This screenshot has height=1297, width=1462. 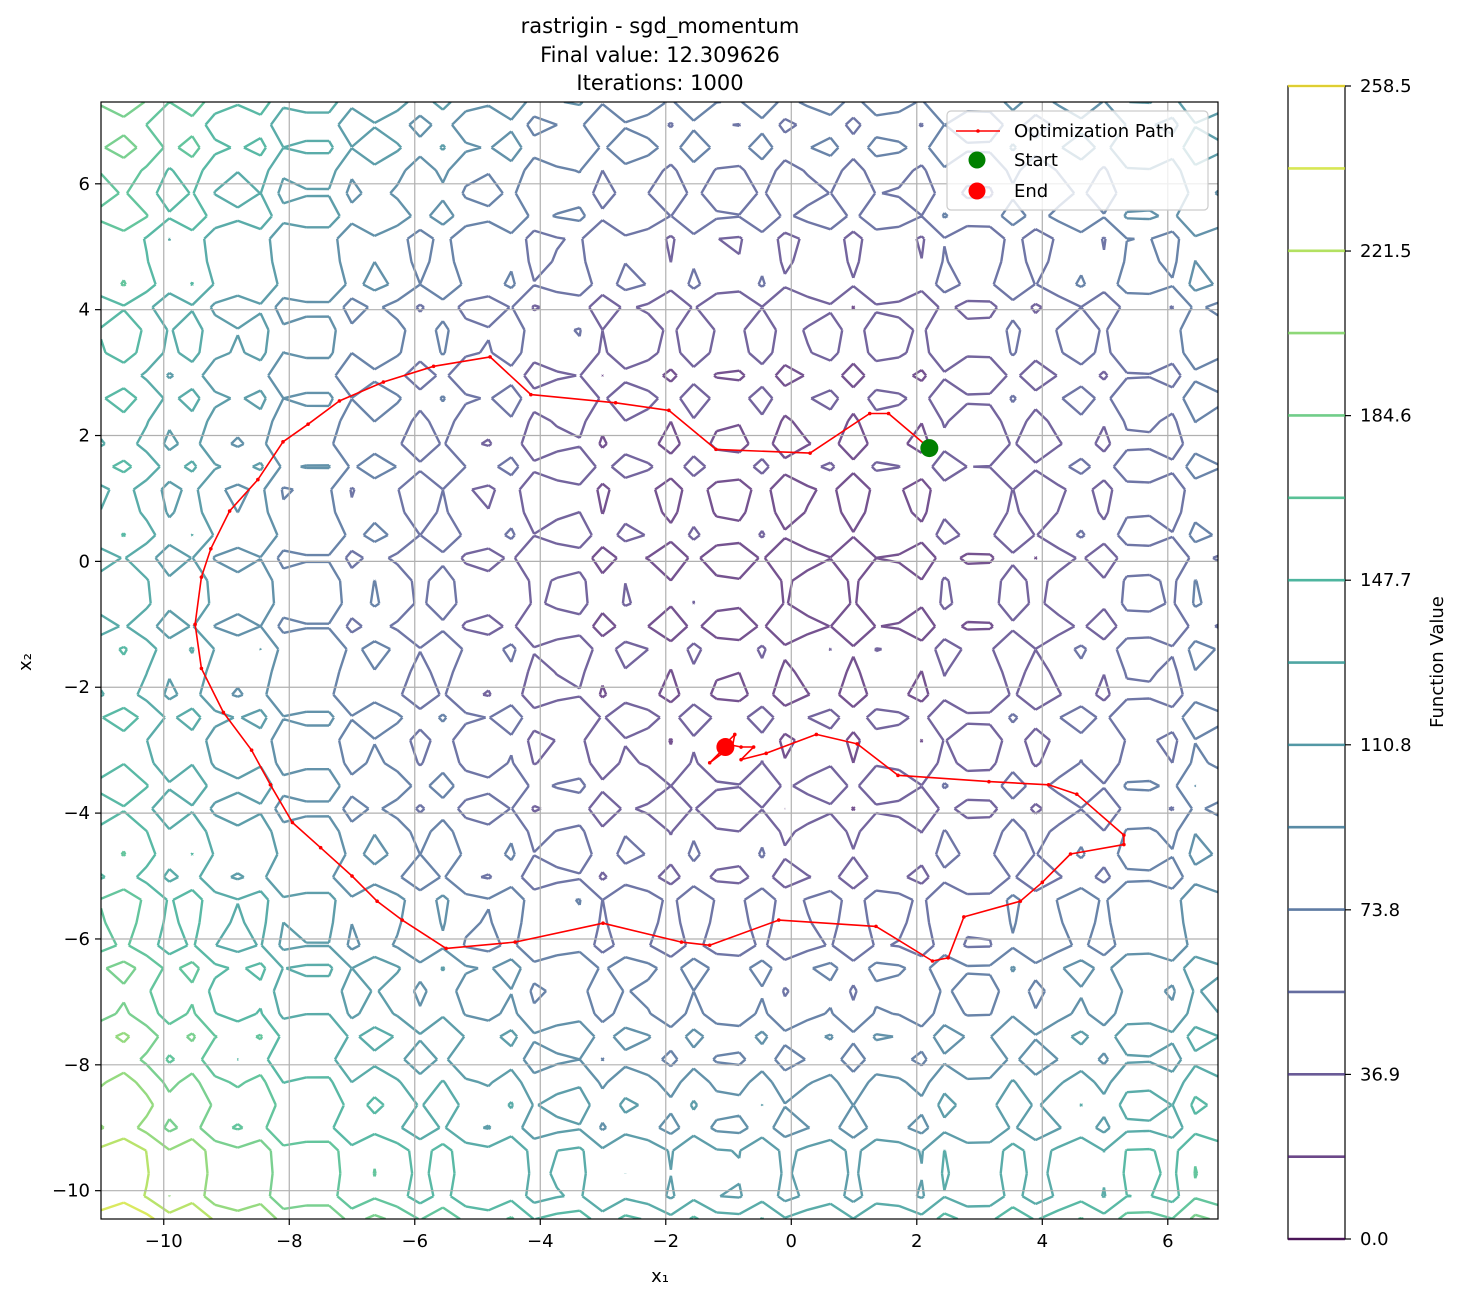 What do you see at coordinates (289, 1241) in the screenshot?
I see `x-tick-label: −8` at bounding box center [289, 1241].